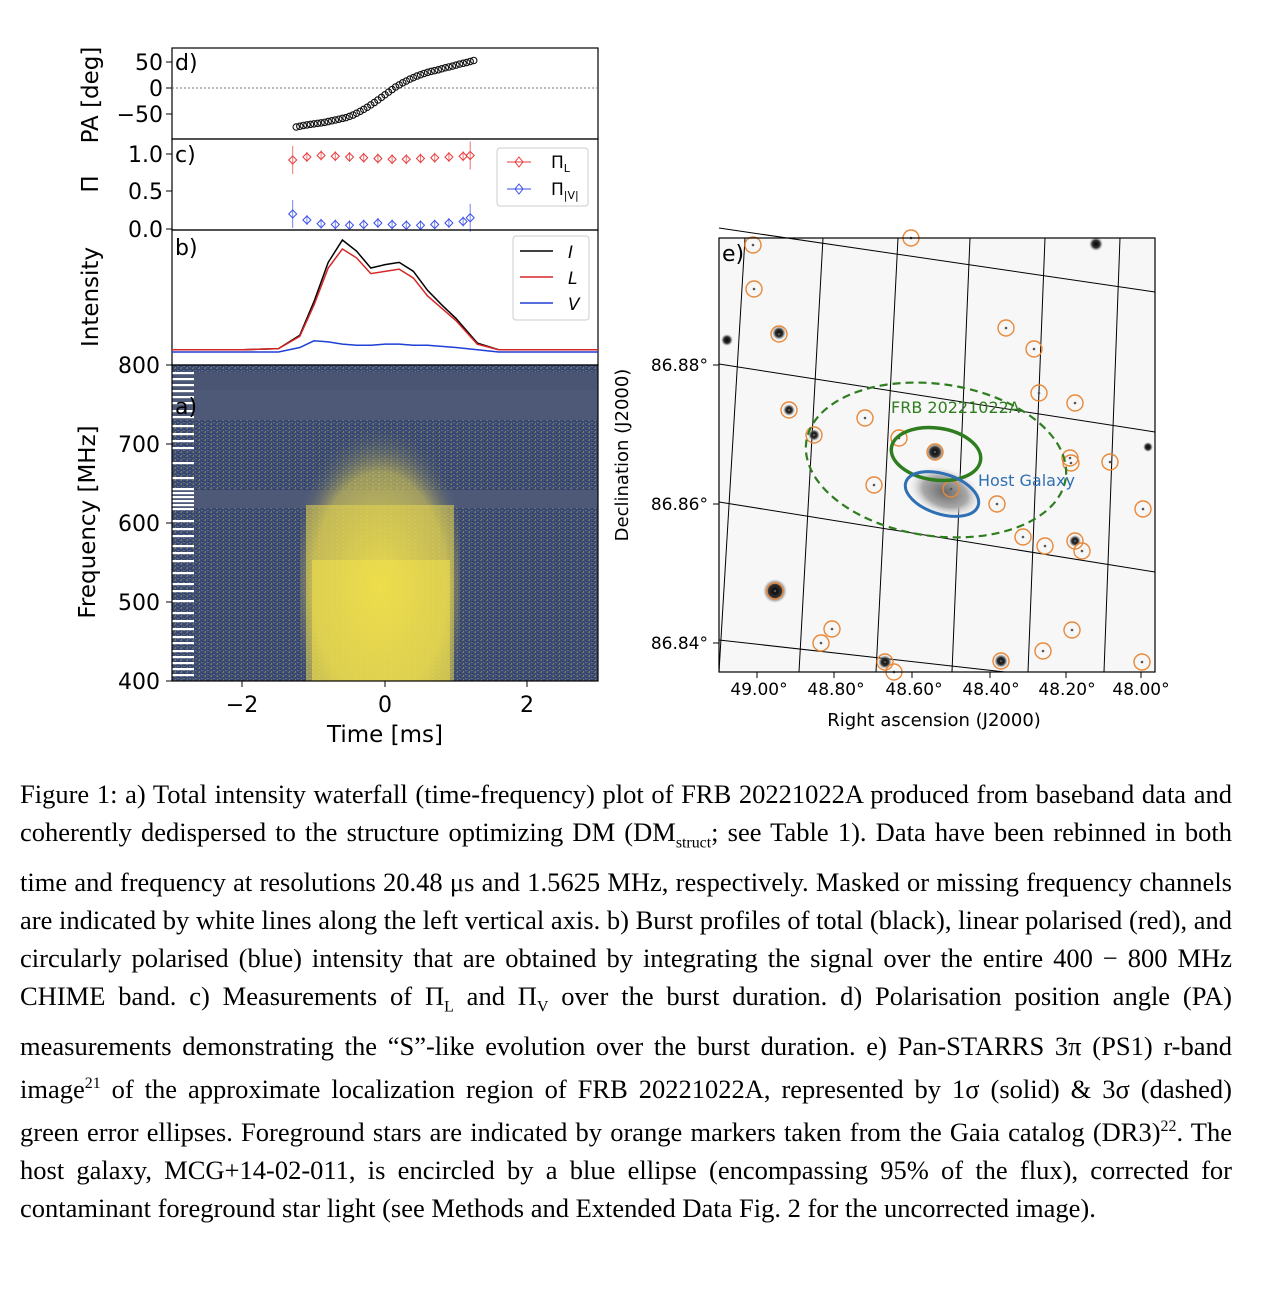  What do you see at coordinates (1026, 480) in the screenshot?
I see `host-annotation: Host Galaxy` at bounding box center [1026, 480].